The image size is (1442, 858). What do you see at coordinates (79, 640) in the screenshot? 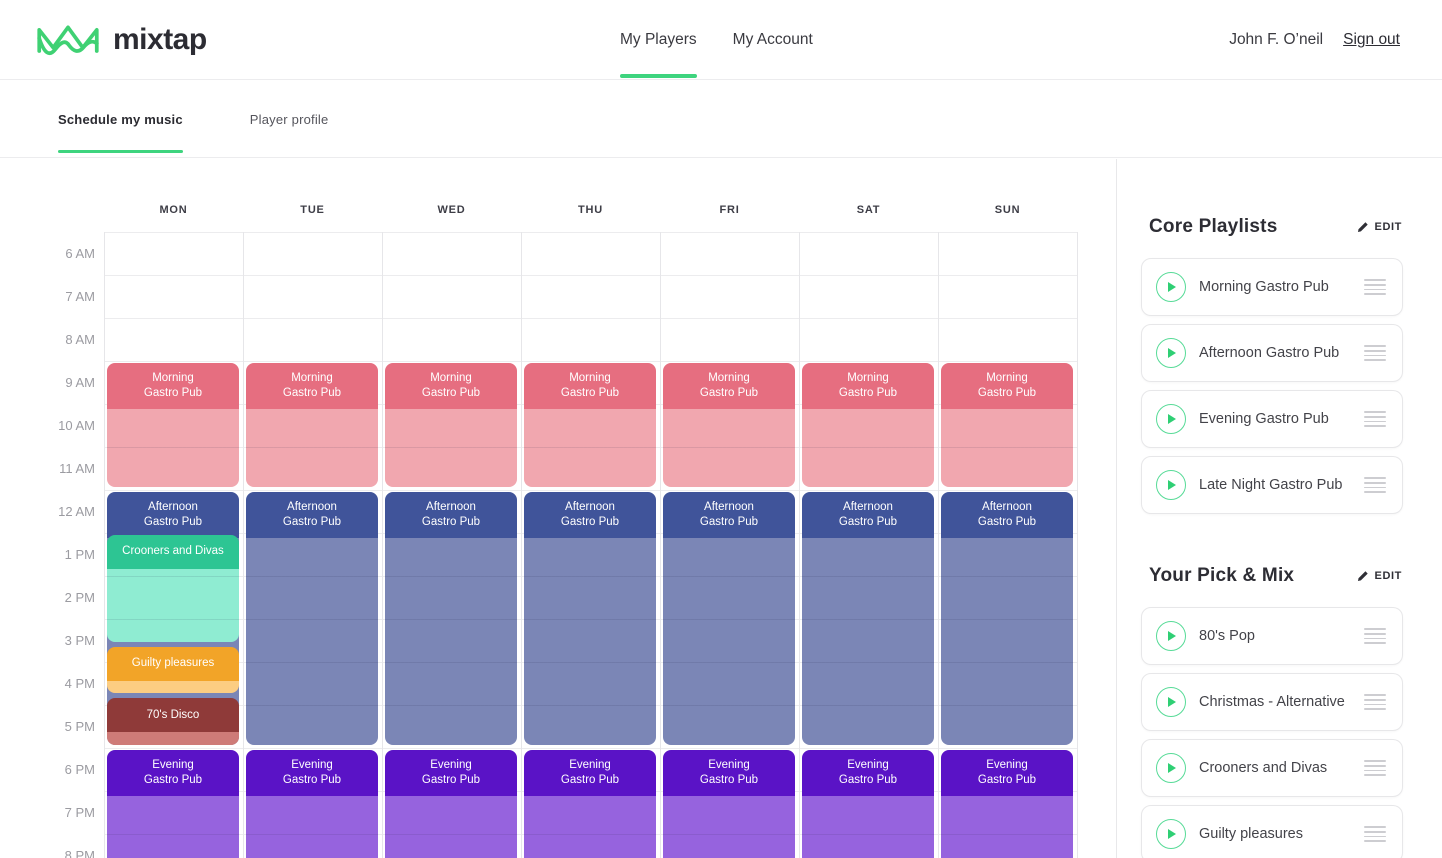
I see `time-label: 3 PM` at bounding box center [79, 640].